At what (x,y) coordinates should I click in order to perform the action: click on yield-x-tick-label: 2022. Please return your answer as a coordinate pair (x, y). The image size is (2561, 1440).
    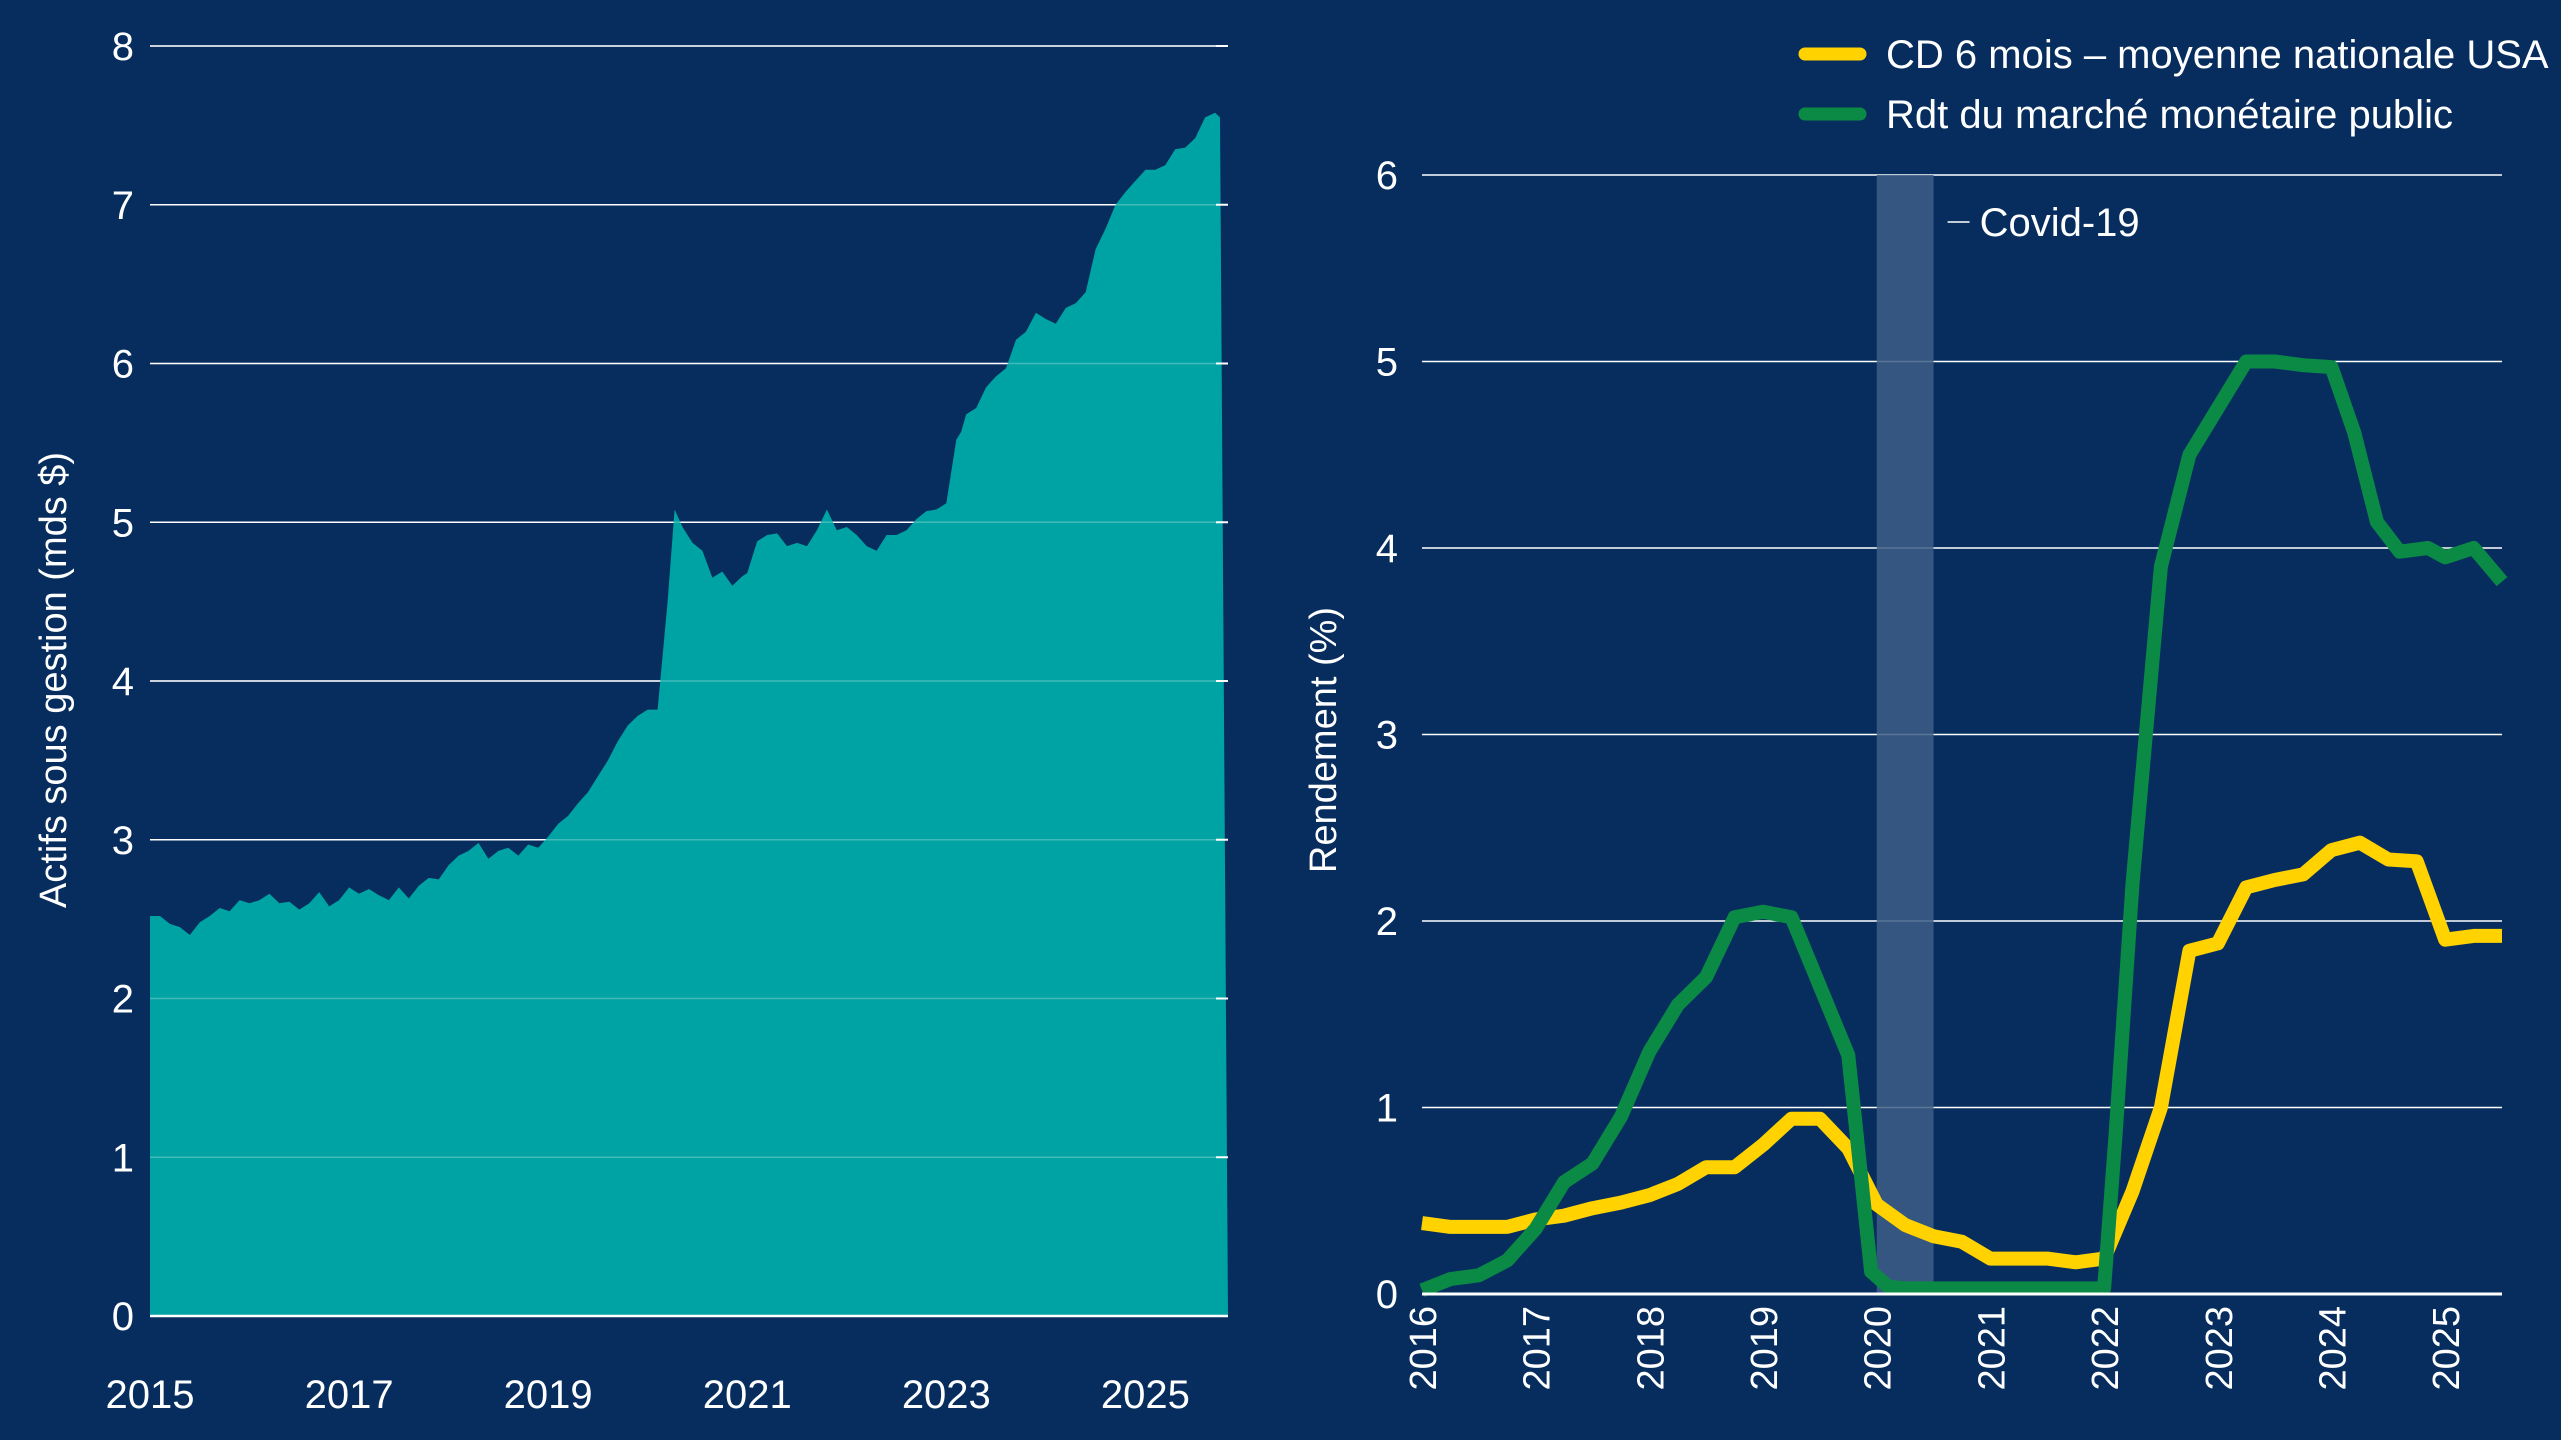
    Looking at the image, I should click on (2106, 1348).